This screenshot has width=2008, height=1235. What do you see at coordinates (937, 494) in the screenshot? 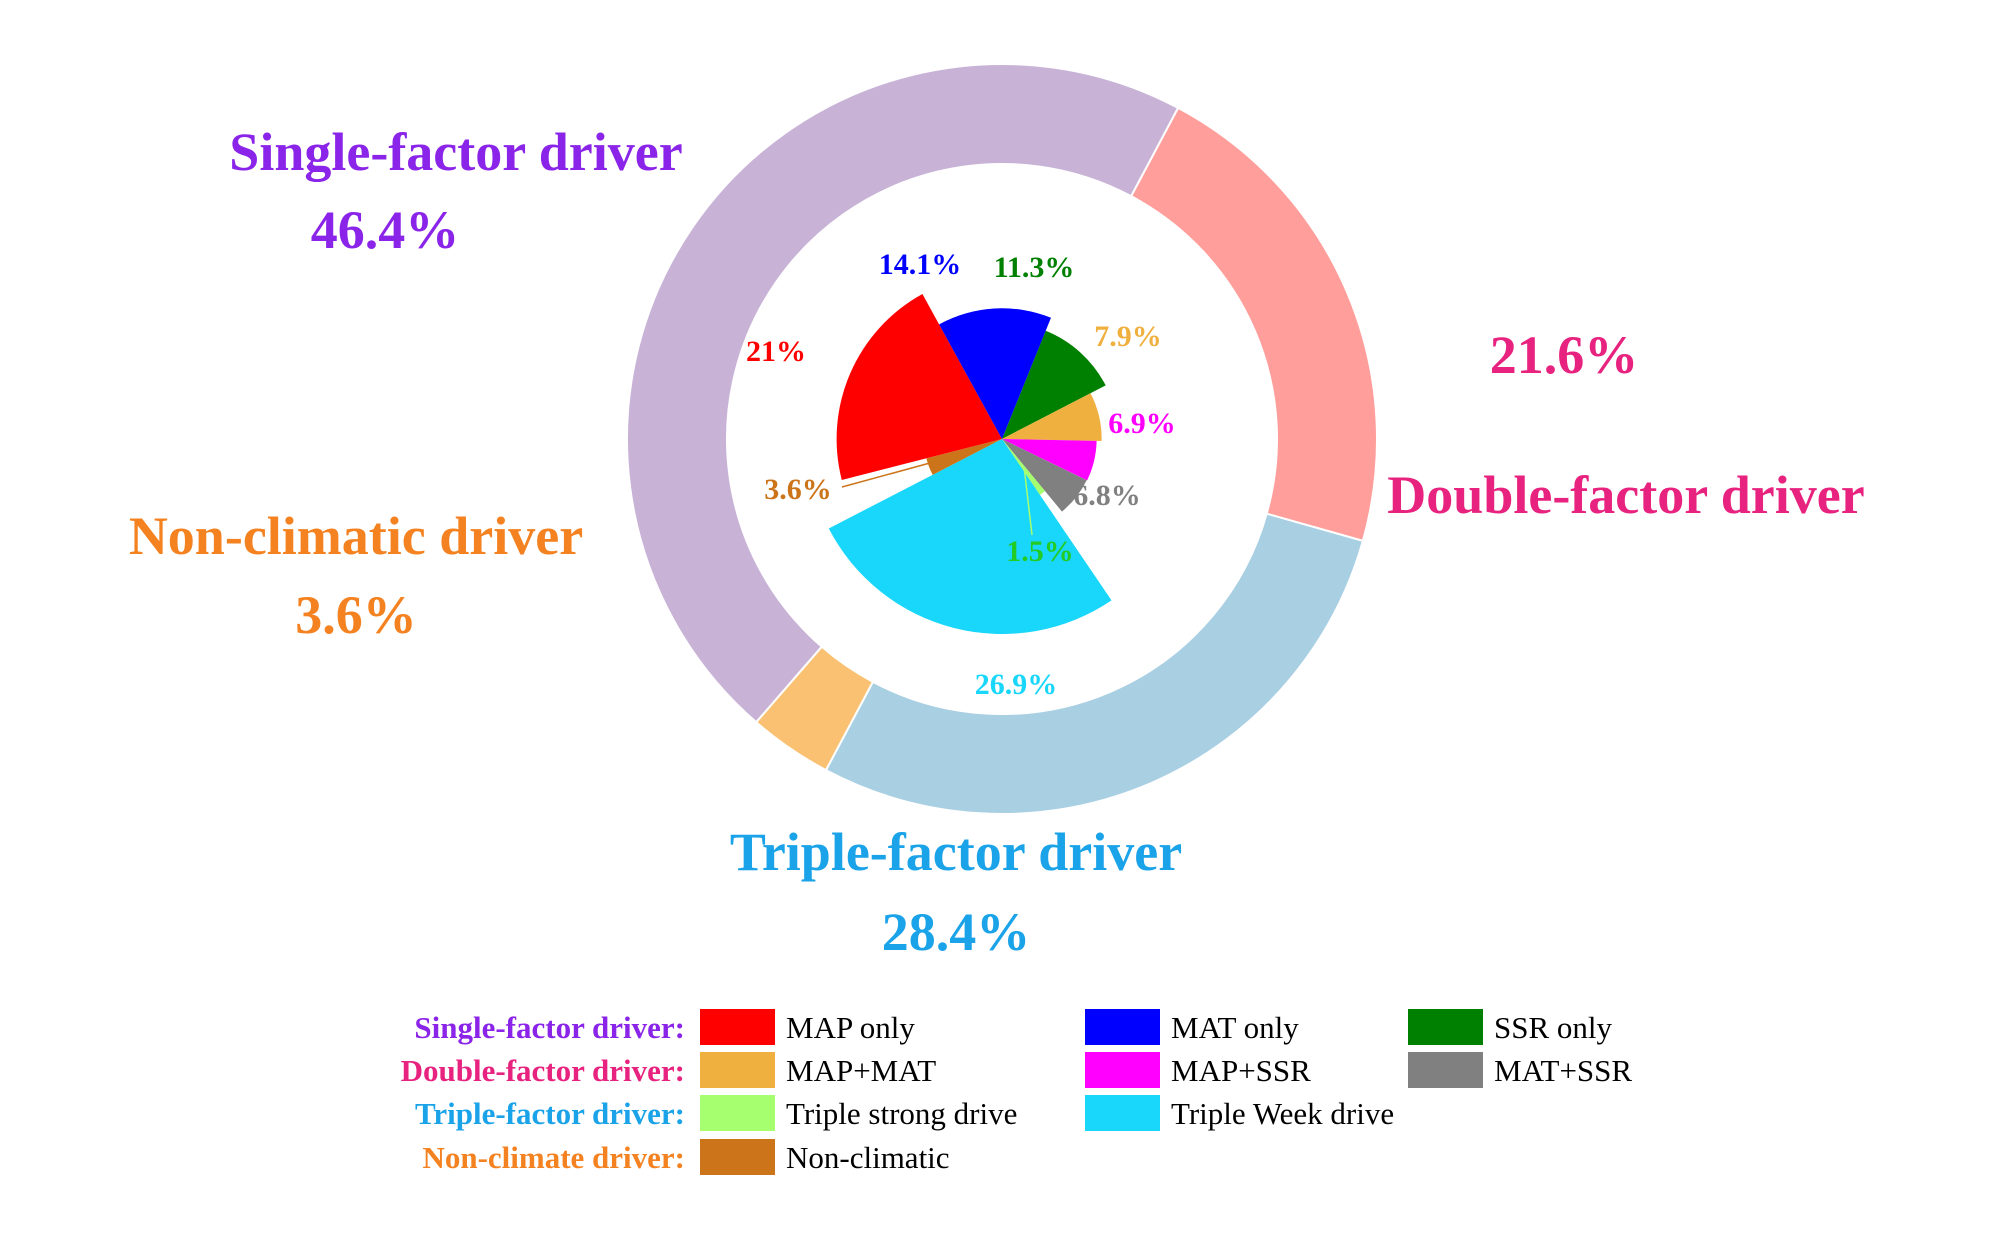
I see `leader-lines` at bounding box center [937, 494].